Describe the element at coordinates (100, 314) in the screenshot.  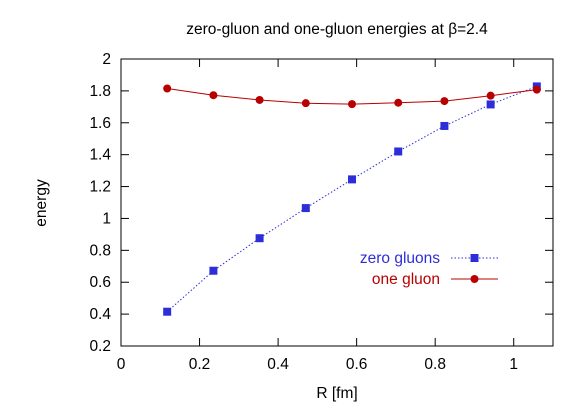
I see `y-tick-label: 0.4` at that location.